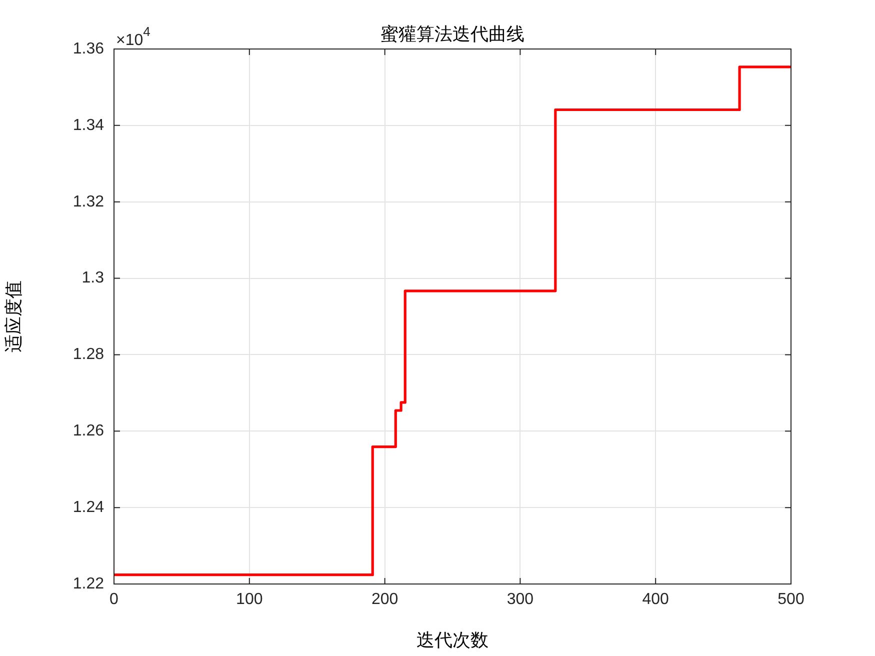  What do you see at coordinates (88, 507) in the screenshot?
I see `y-tick-label: 1.24` at bounding box center [88, 507].